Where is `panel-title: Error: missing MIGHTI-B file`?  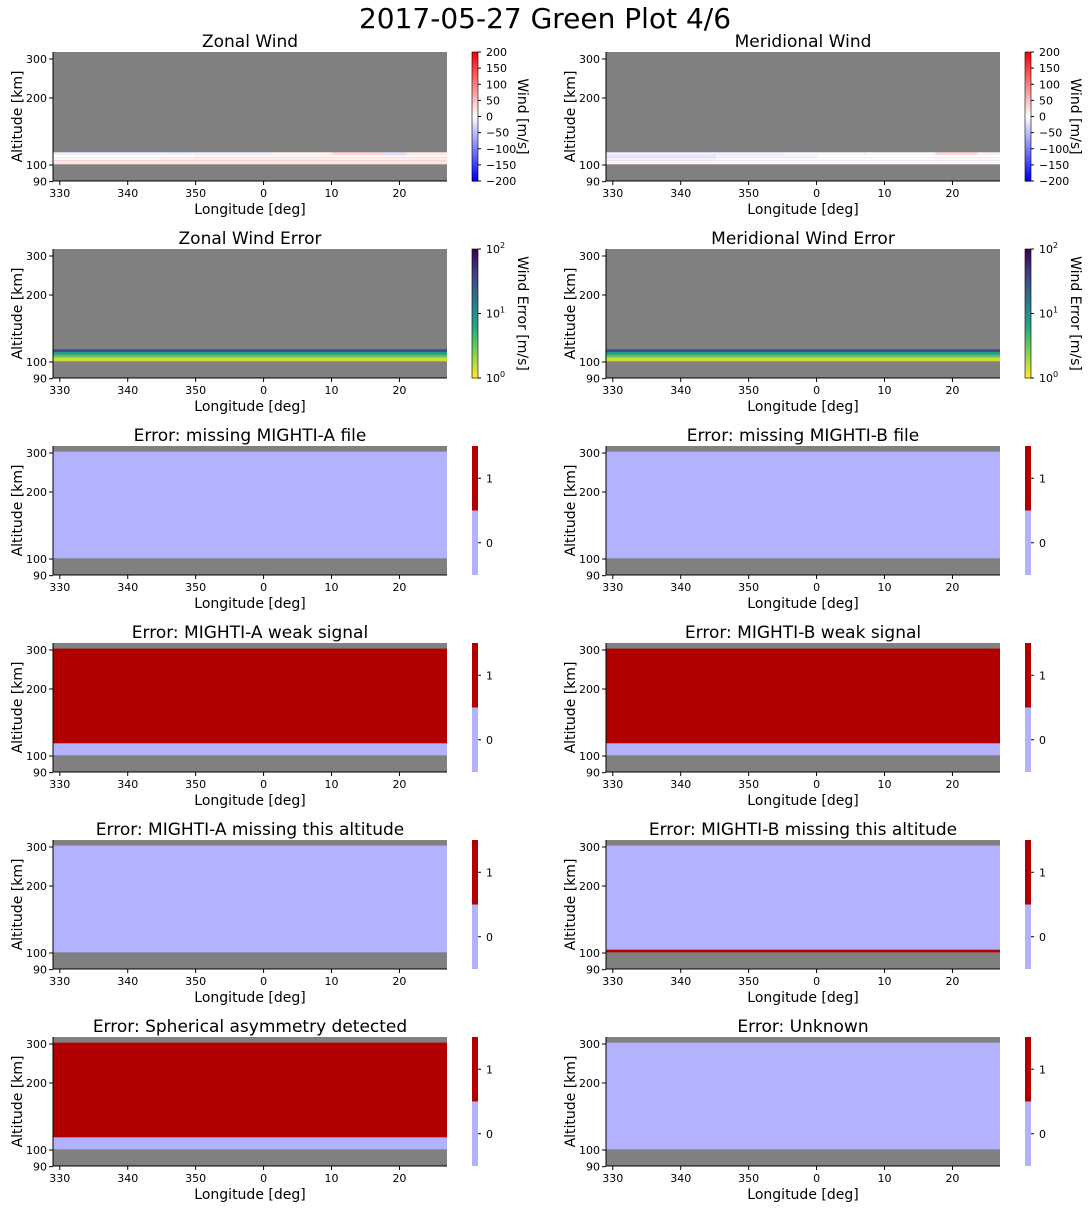 panel-title: Error: missing MIGHTI-B file is located at coordinates (803, 436).